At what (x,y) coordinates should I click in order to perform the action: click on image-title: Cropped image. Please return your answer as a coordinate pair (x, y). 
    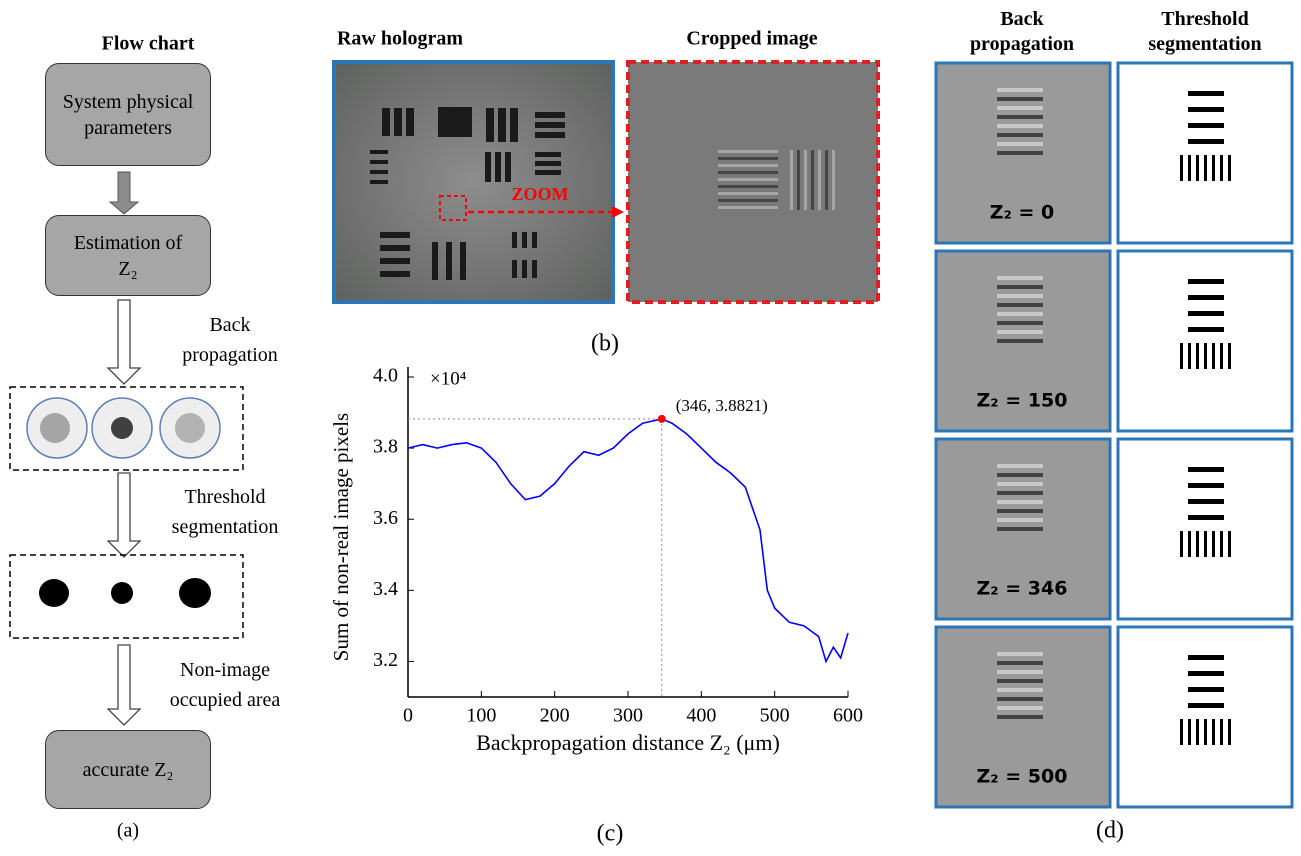
    Looking at the image, I should click on (751, 39).